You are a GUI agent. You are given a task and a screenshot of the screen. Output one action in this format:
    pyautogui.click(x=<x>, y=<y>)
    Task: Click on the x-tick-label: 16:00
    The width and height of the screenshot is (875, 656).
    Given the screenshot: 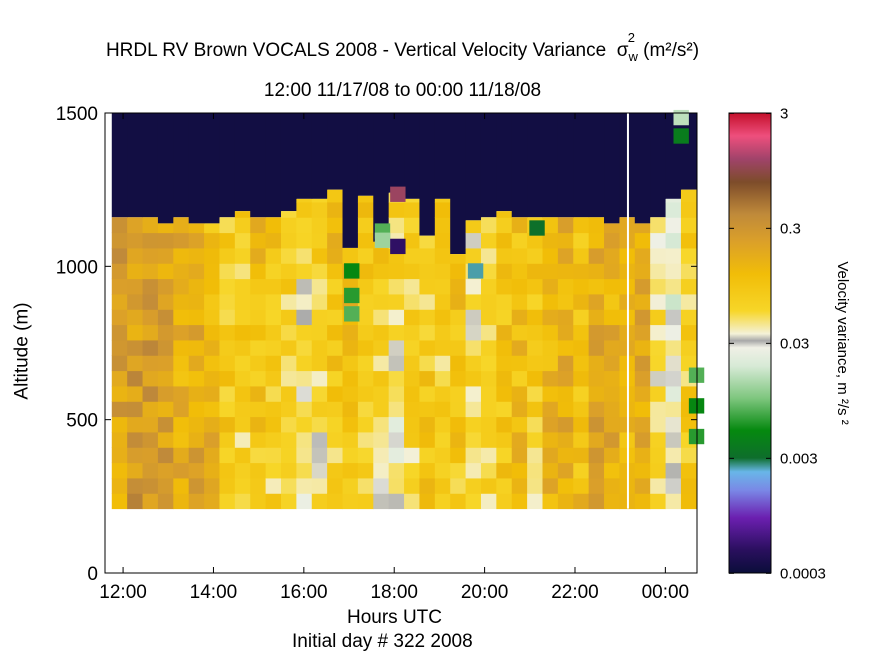 What is the action you would take?
    pyautogui.click(x=304, y=592)
    